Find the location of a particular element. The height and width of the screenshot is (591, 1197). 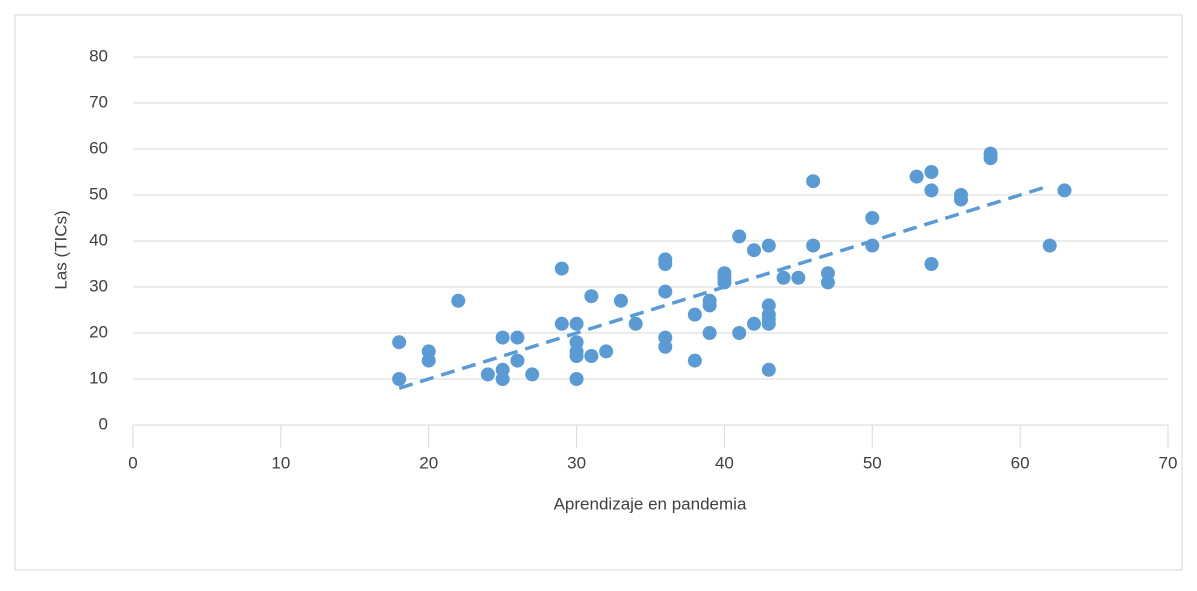

y-tick-label: 30 is located at coordinates (98, 285).